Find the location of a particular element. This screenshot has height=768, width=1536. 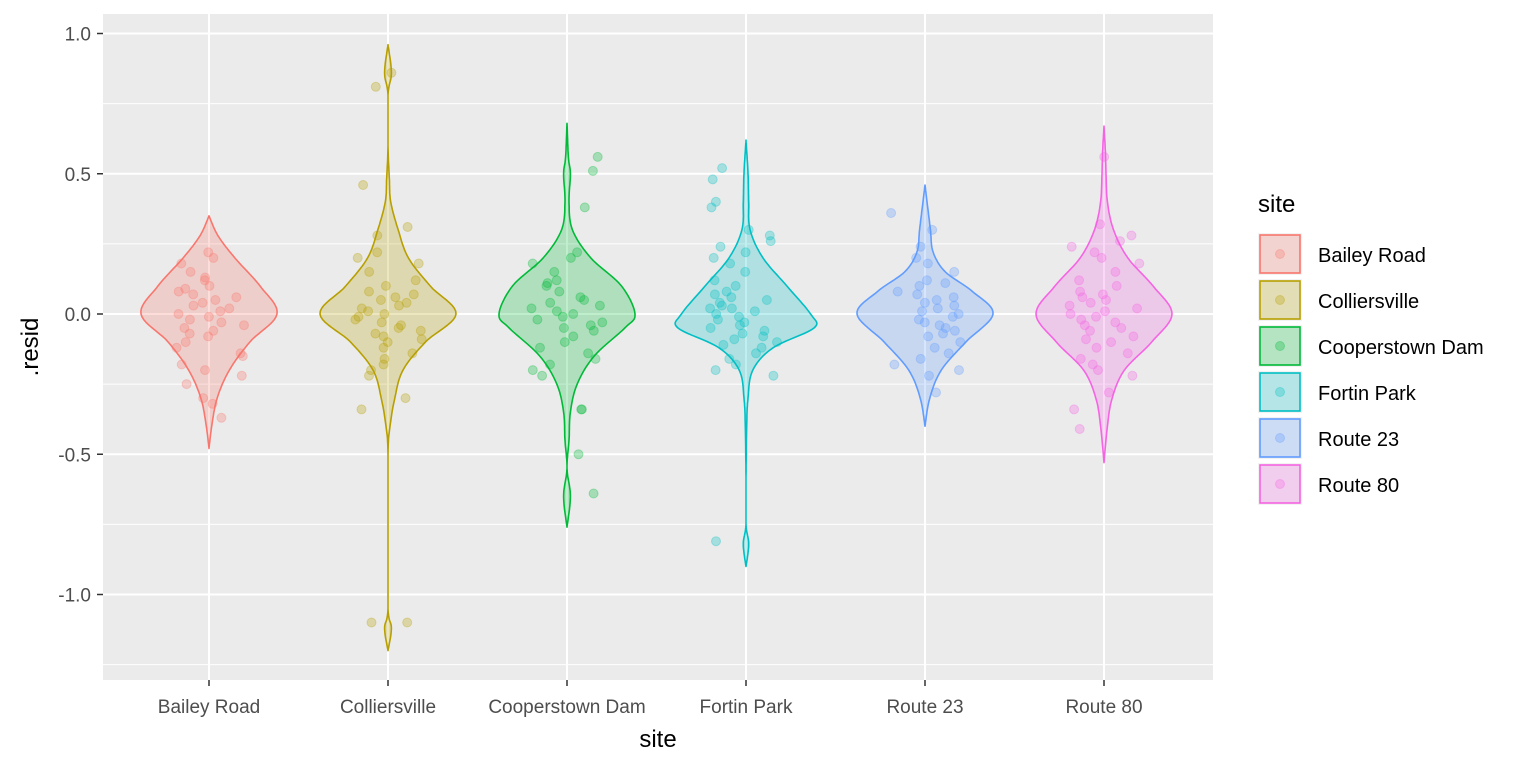

x-tick-label: Route 23 is located at coordinates (924, 707).